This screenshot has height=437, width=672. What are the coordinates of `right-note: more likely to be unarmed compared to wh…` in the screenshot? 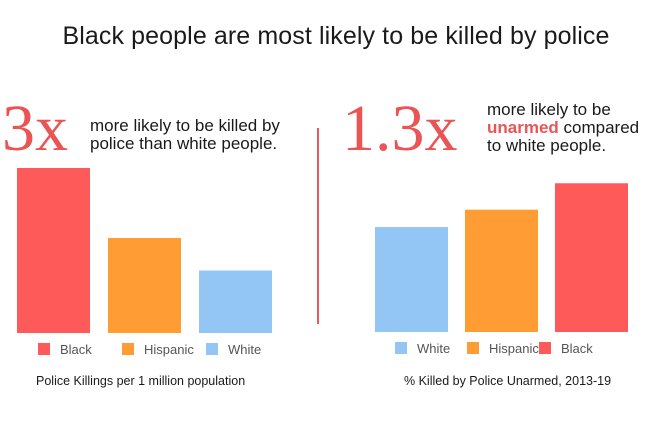 It's located at (563, 128).